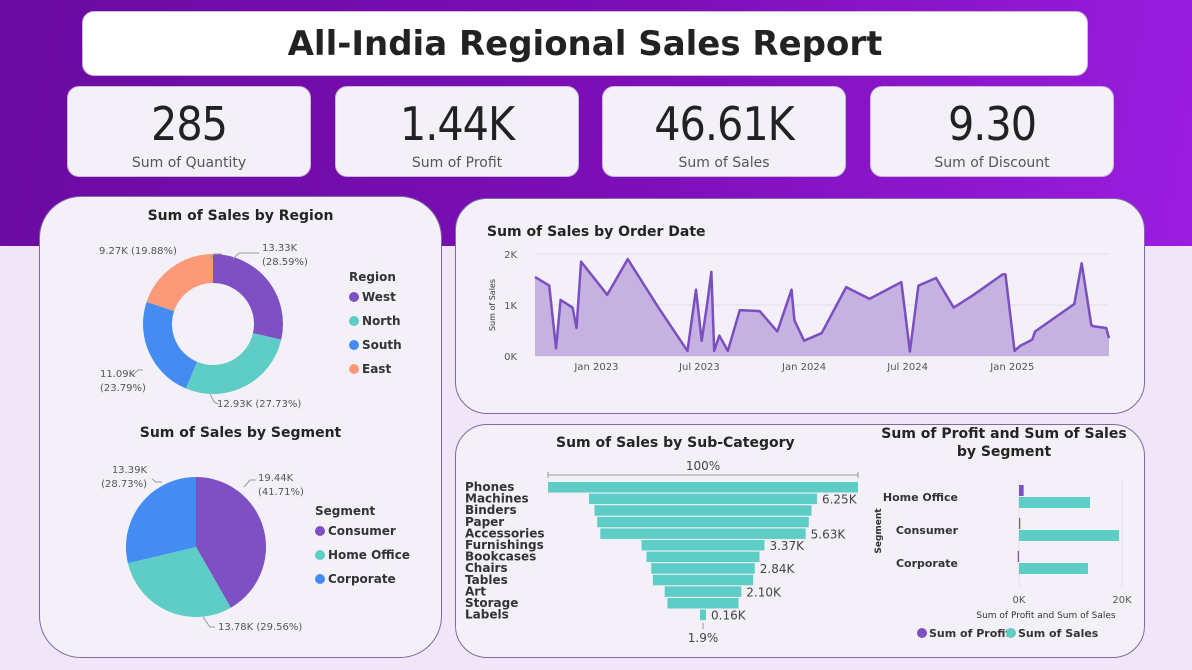 The height and width of the screenshot is (670, 1192). What do you see at coordinates (160, 520) in the screenshot?
I see `pie-slice-corporate` at bounding box center [160, 520].